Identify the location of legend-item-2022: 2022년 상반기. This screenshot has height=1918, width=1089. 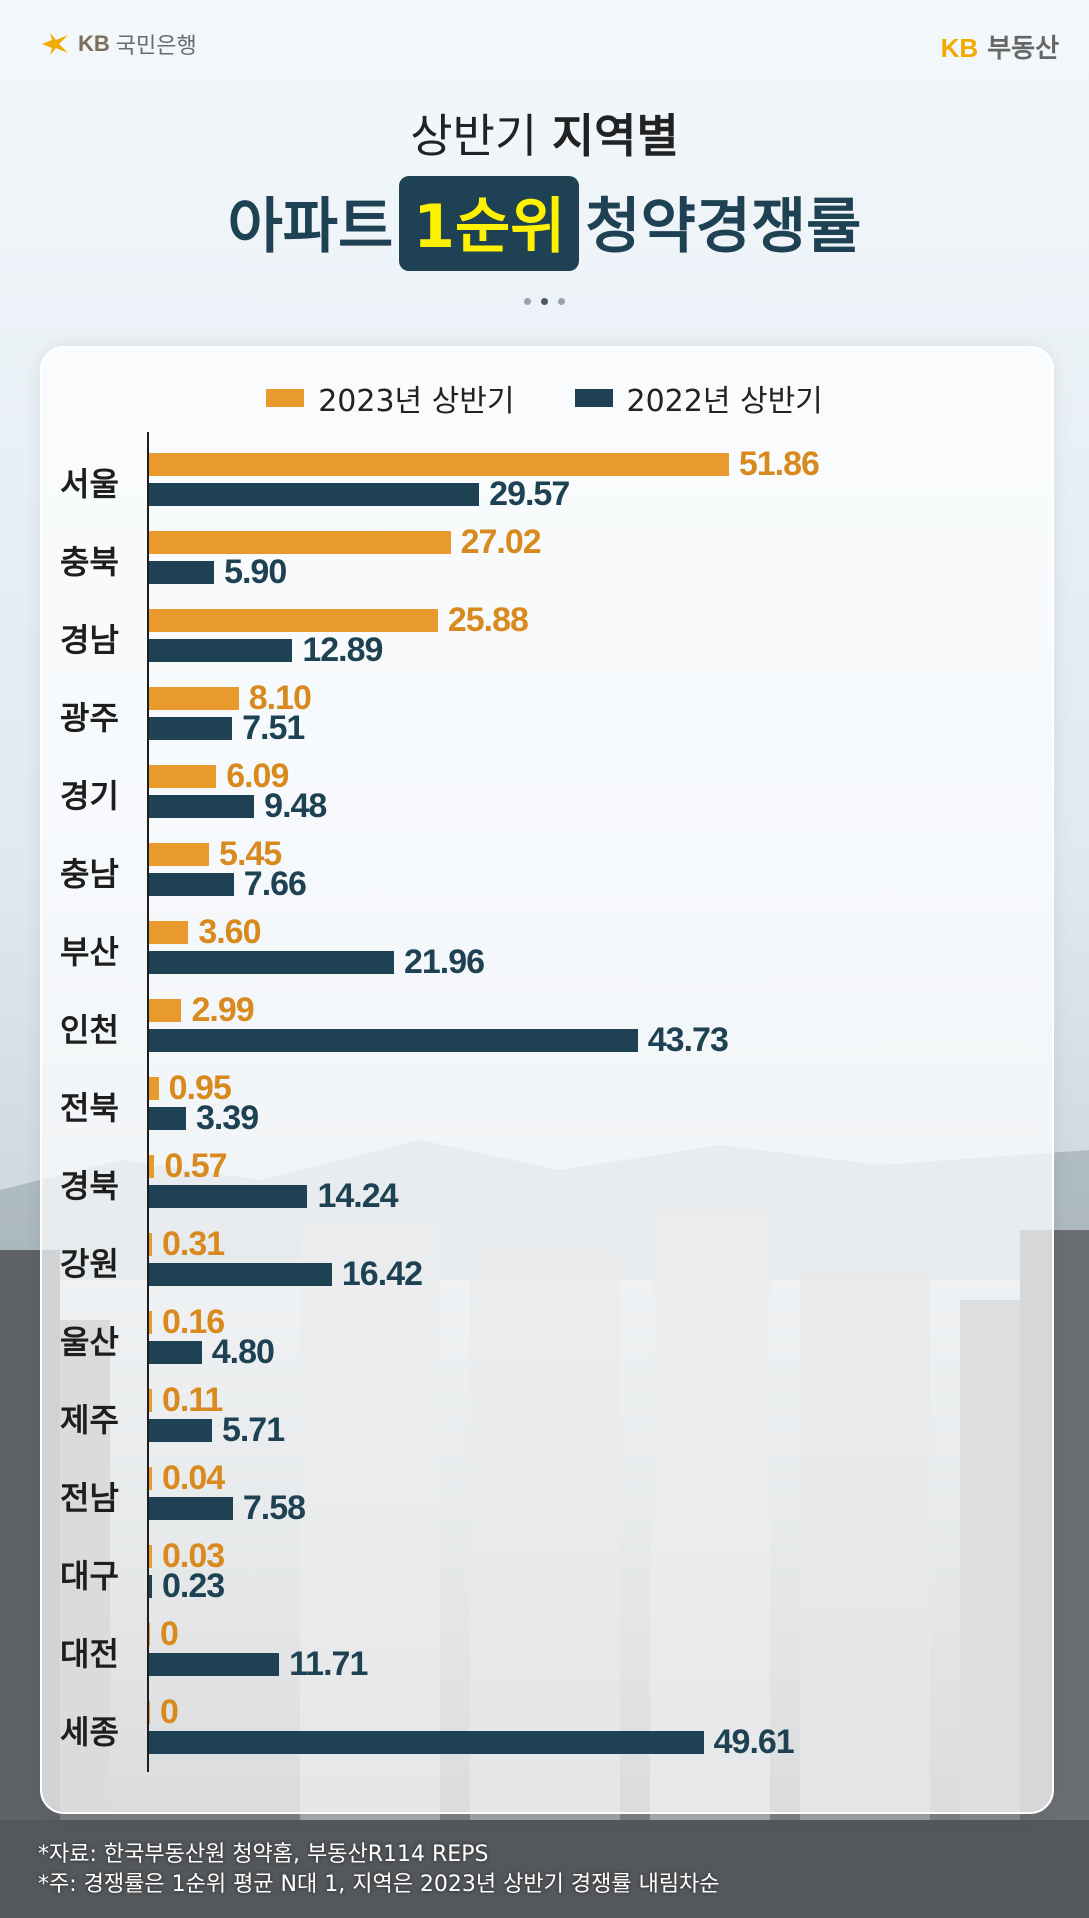
(698, 398).